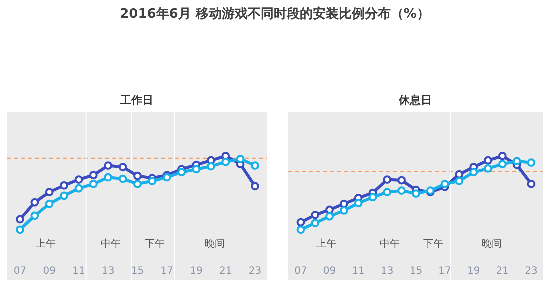 The width and height of the screenshot is (550, 286). What do you see at coordinates (415, 100) in the screenshot?
I see `chart-subtitle: 休息日` at bounding box center [415, 100].